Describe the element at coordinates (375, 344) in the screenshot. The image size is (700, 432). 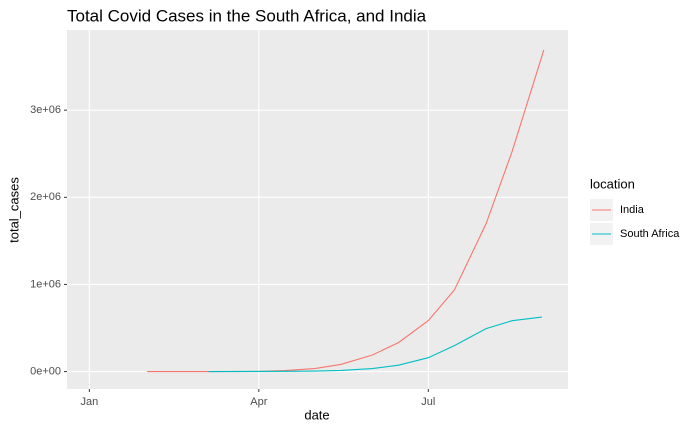
I see `series-line` at that location.